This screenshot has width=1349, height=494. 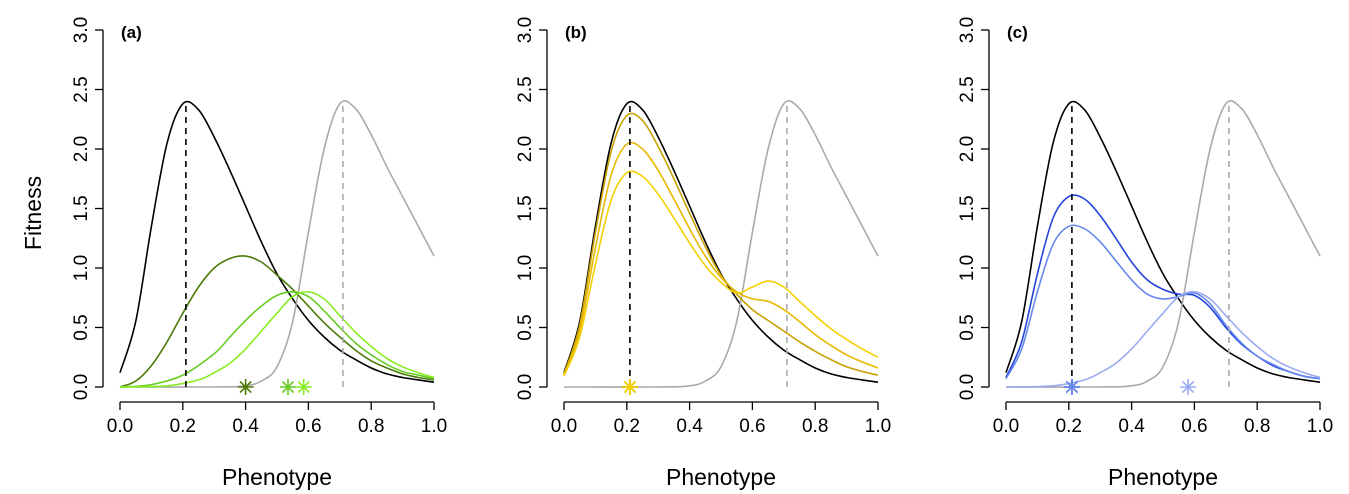 I want to click on panel-label: (c), so click(x=1017, y=32).